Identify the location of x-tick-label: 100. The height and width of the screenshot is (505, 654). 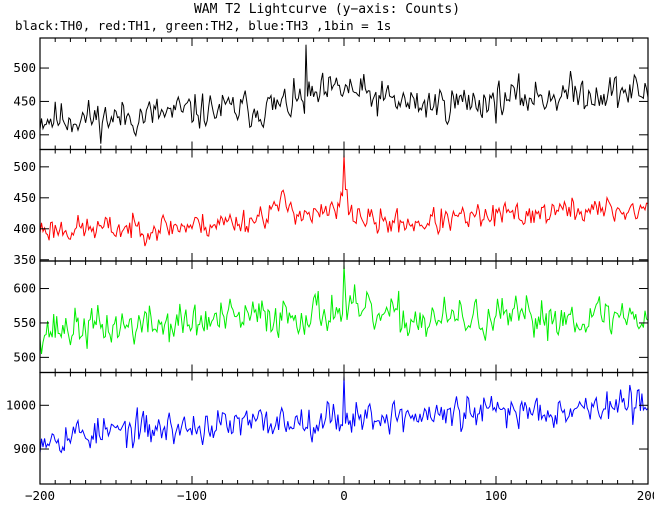
(496, 495).